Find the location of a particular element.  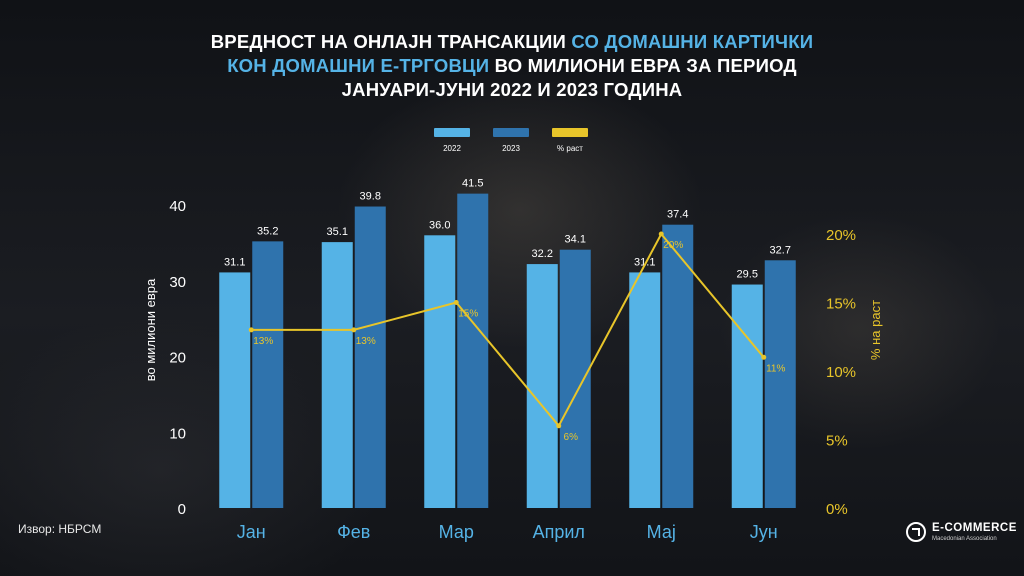

y-axis-label: во милиони евра is located at coordinates (150, 329).